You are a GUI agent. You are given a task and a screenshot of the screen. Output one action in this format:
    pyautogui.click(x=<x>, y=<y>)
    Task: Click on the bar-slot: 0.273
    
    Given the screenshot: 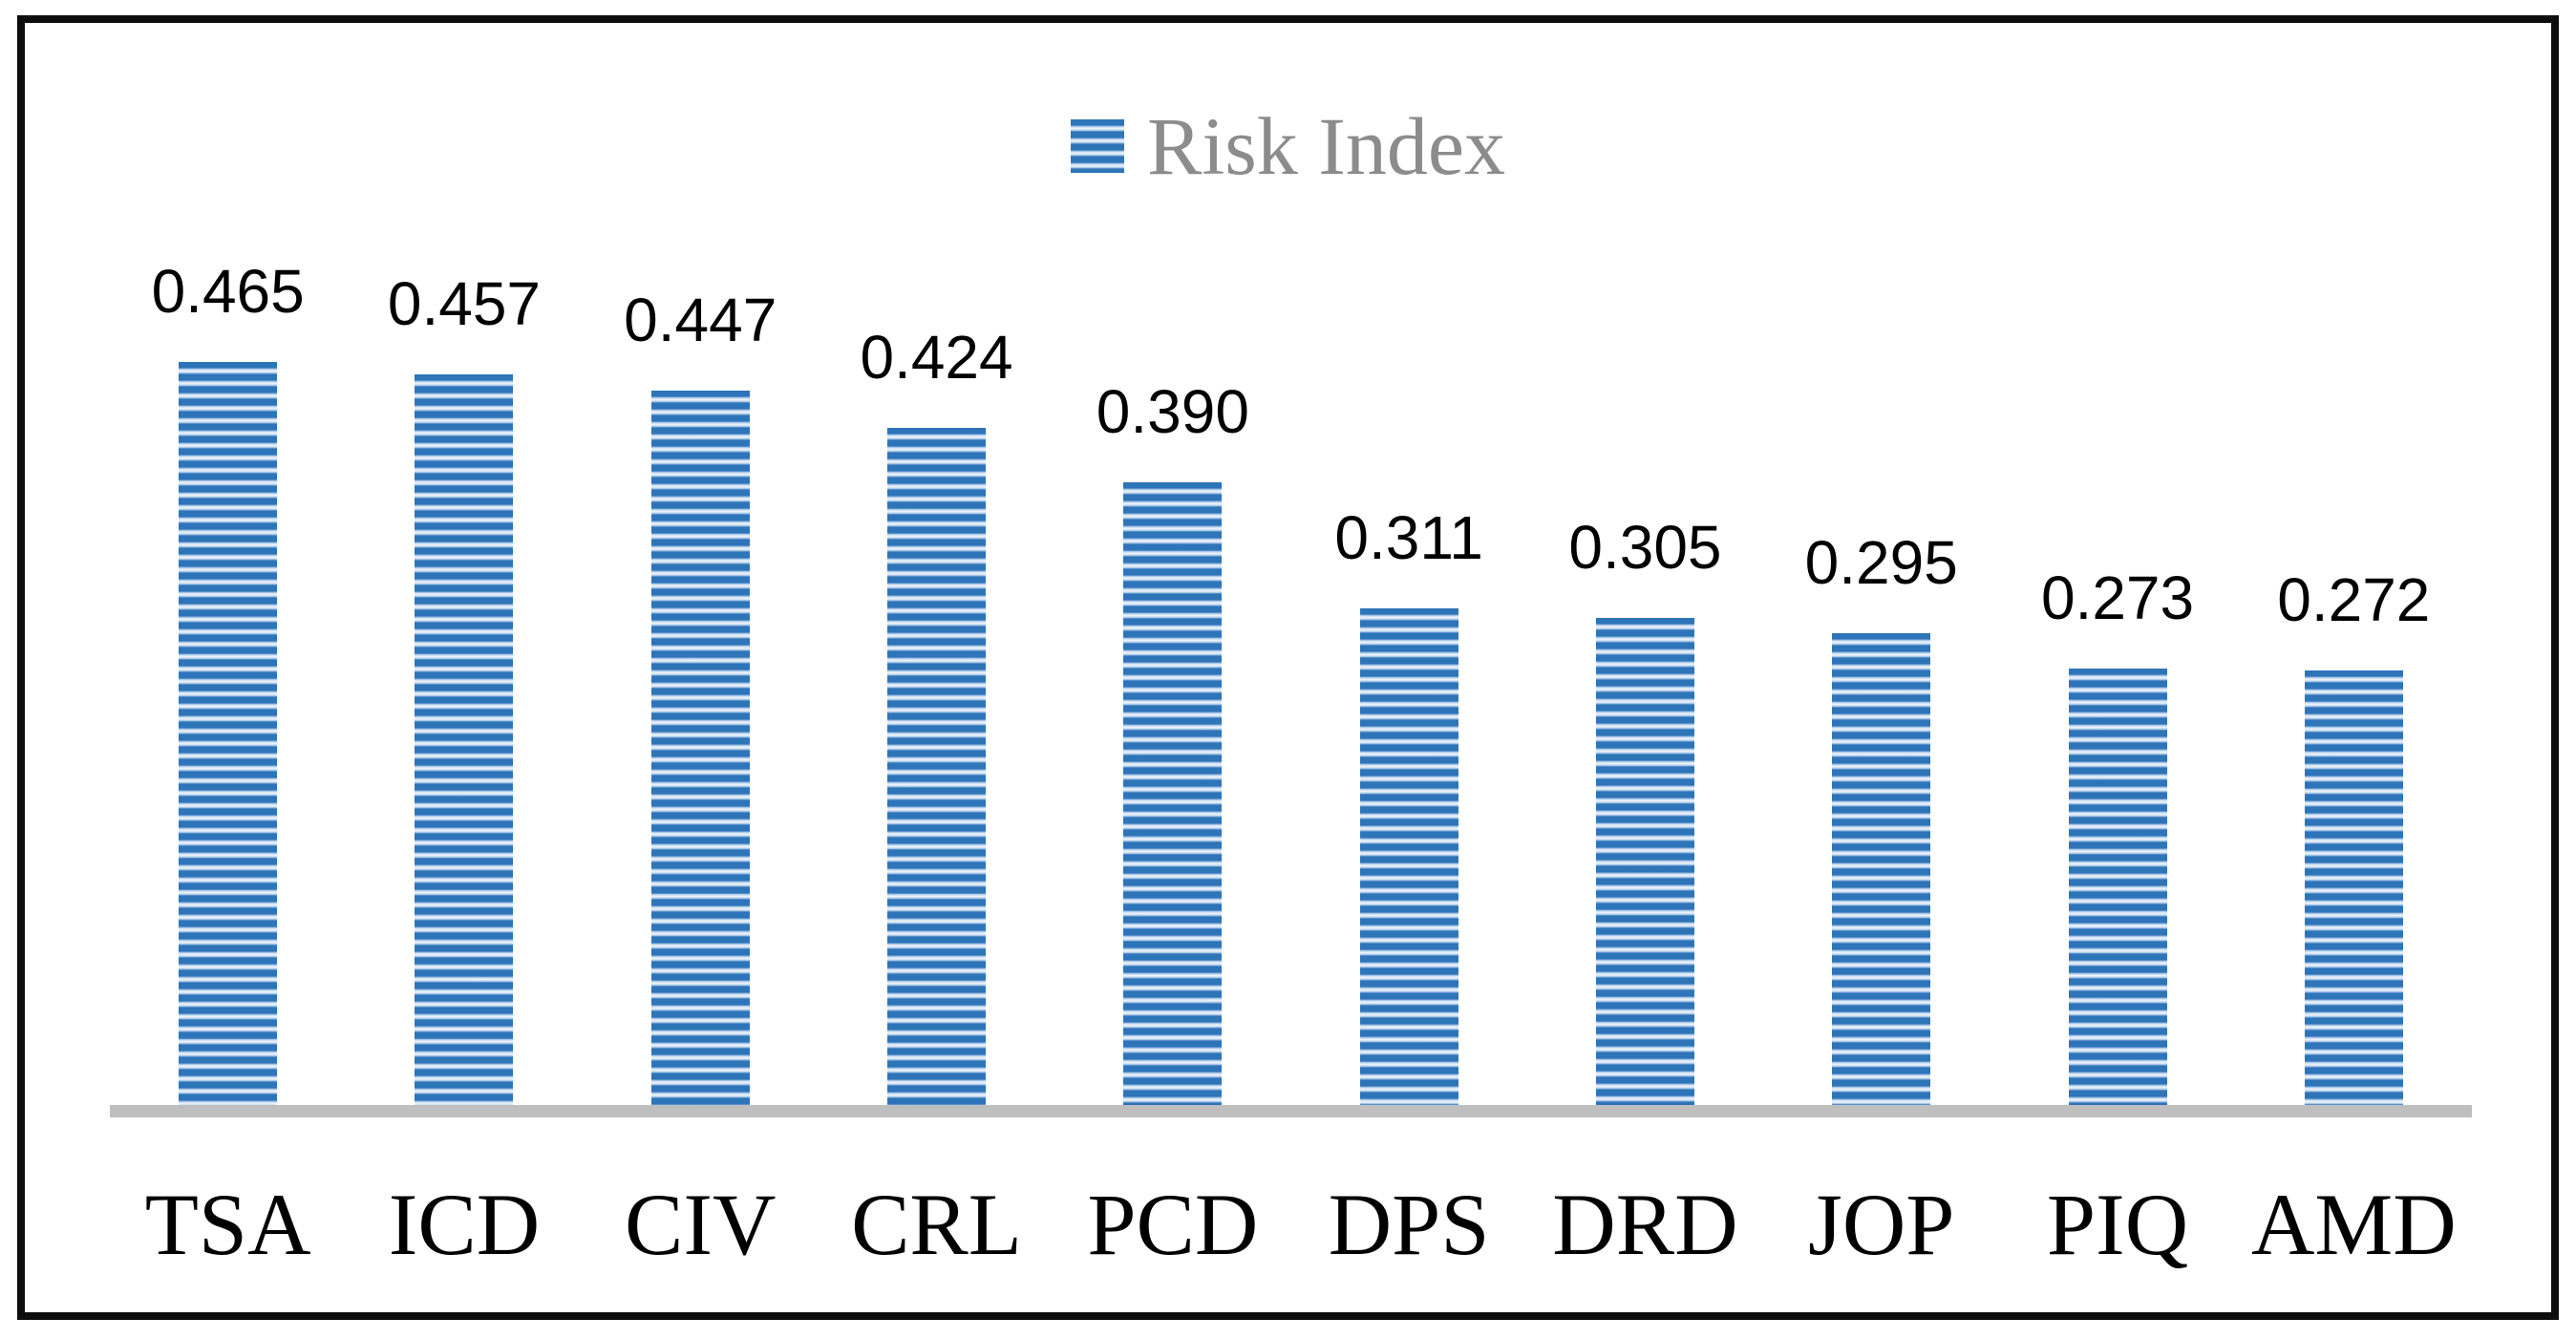 What is the action you would take?
    pyautogui.click(x=2117, y=552)
    